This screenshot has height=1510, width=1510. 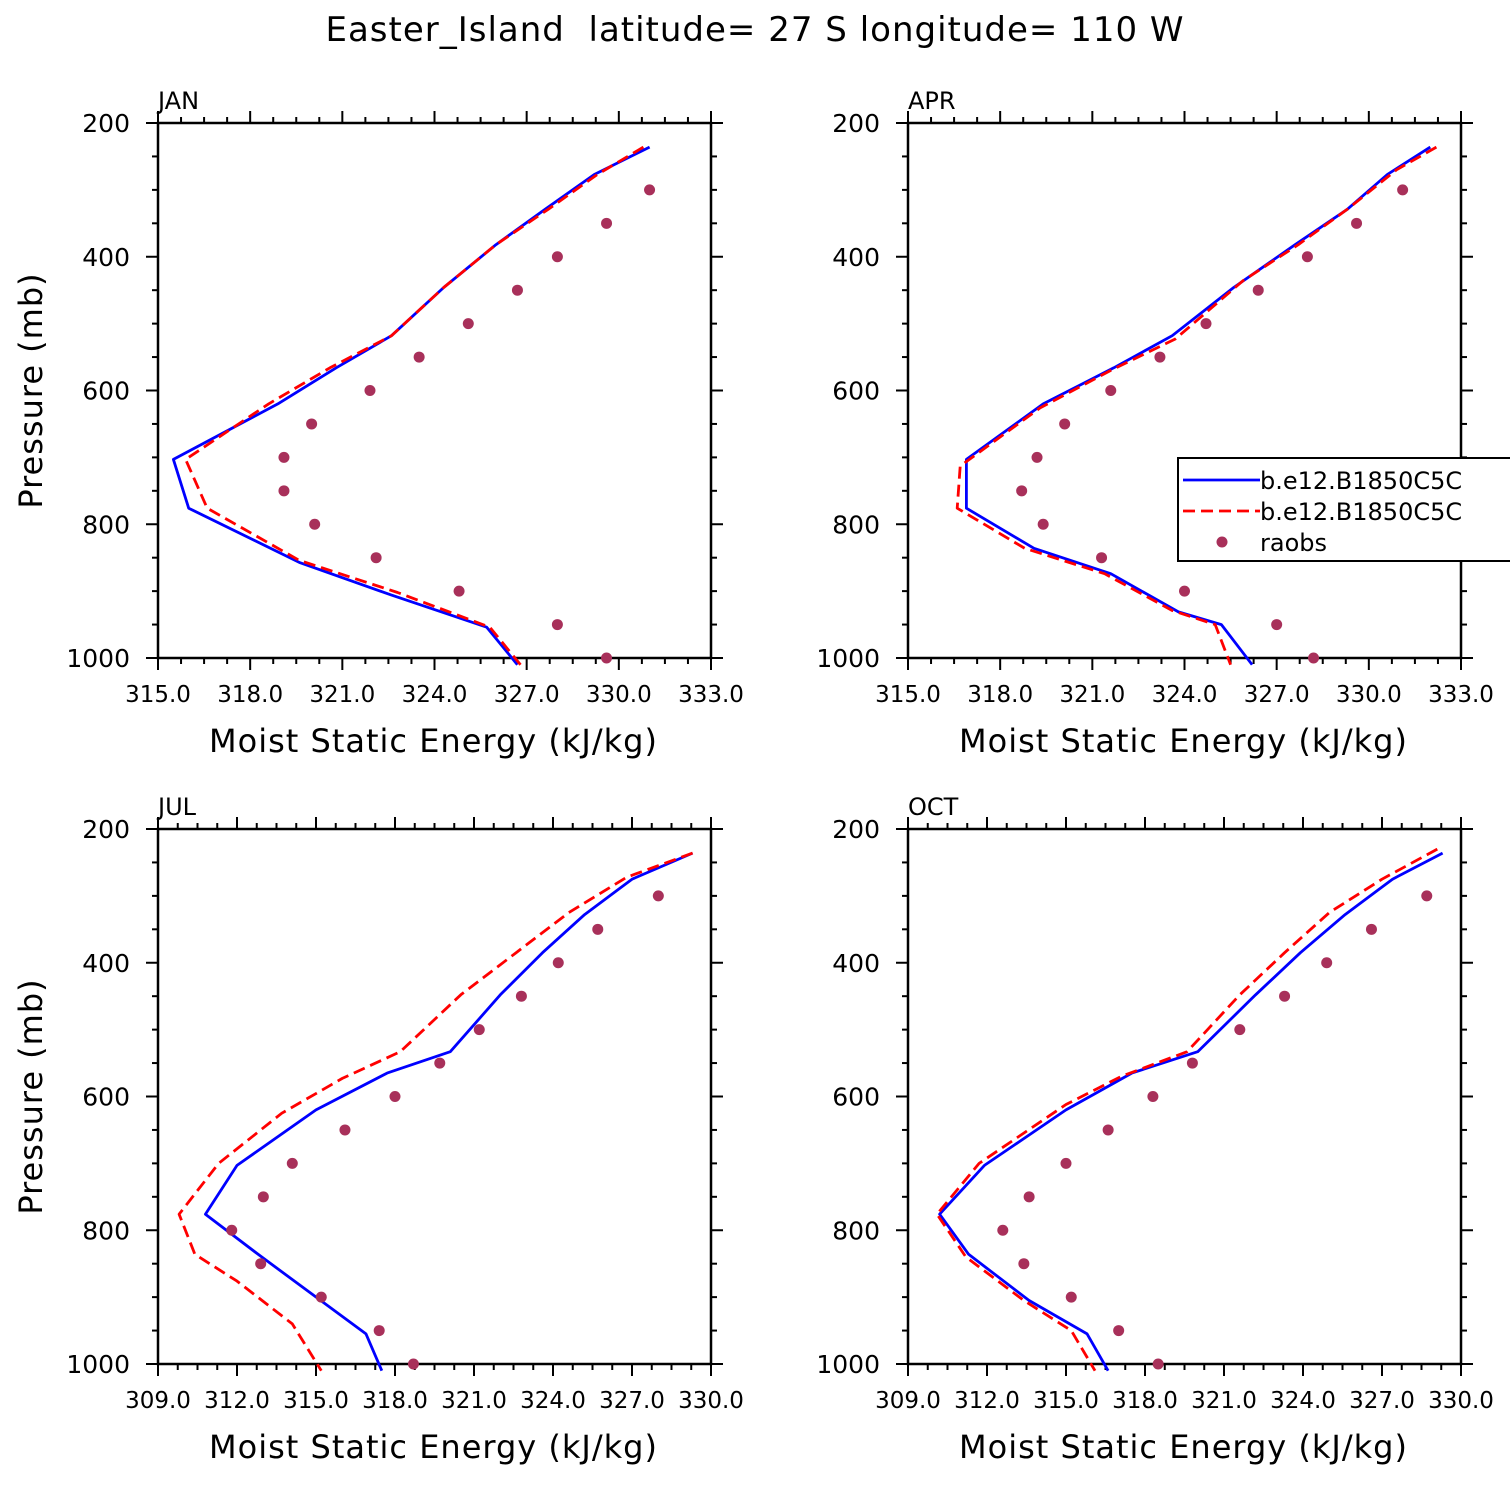 I want to click on y-axis-label: Pressure (mb), so click(x=31, y=1096).